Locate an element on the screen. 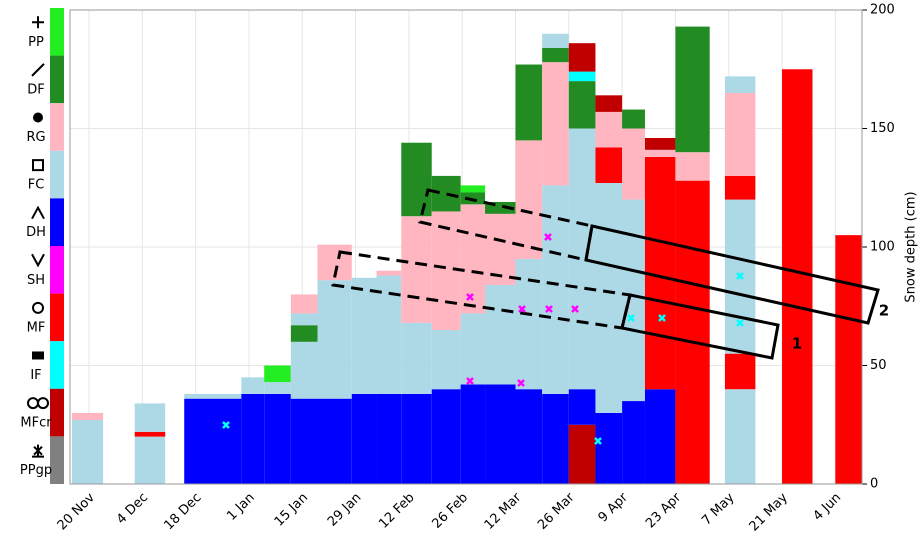 Image resolution: width=922 pixels, height=538 pixels. x-tick-label: 21 May is located at coordinates (769, 512).